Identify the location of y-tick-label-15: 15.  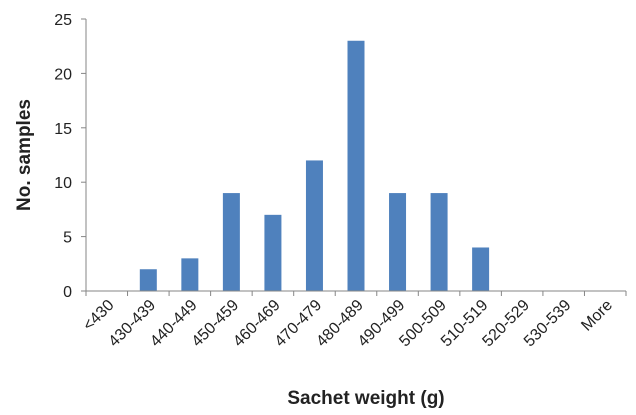
(63, 129).